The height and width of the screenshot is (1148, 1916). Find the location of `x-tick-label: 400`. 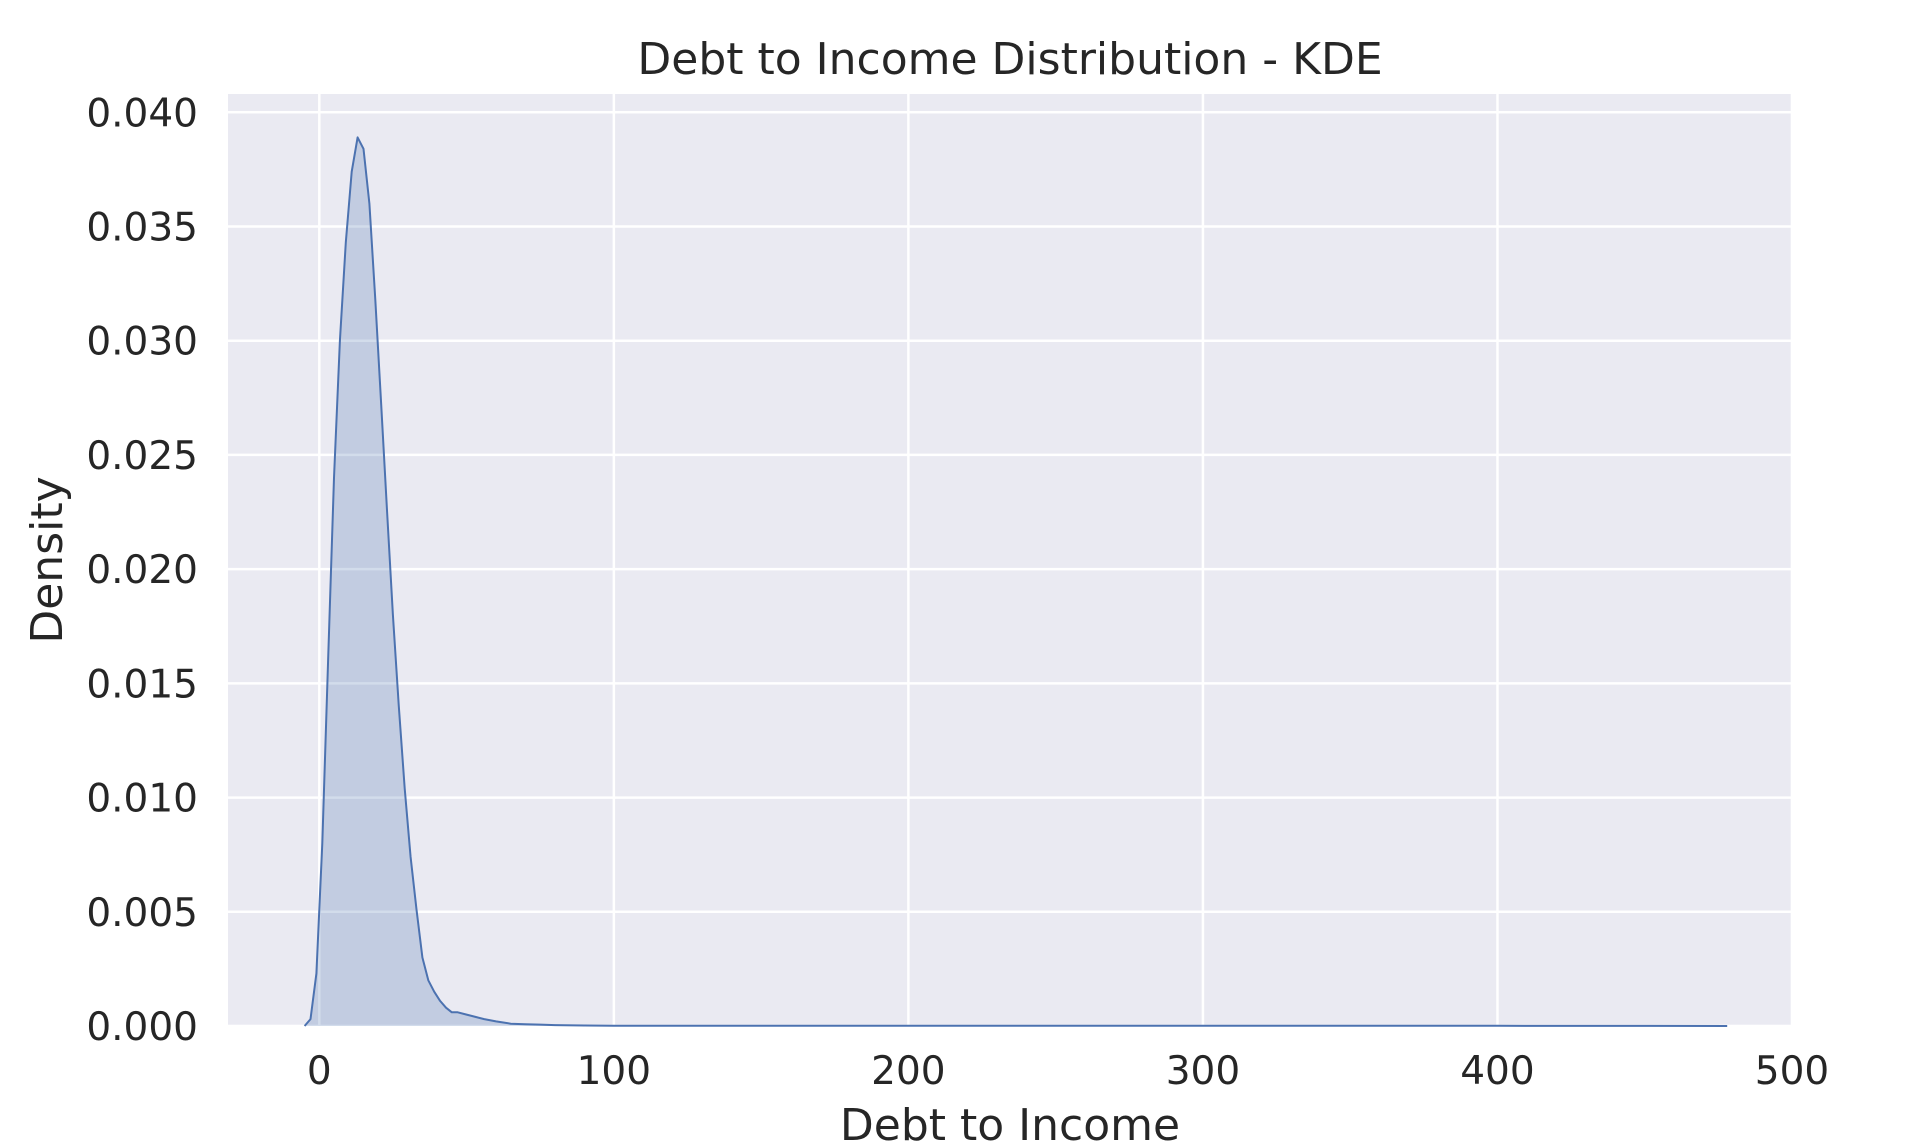

x-tick-label: 400 is located at coordinates (1497, 1071).